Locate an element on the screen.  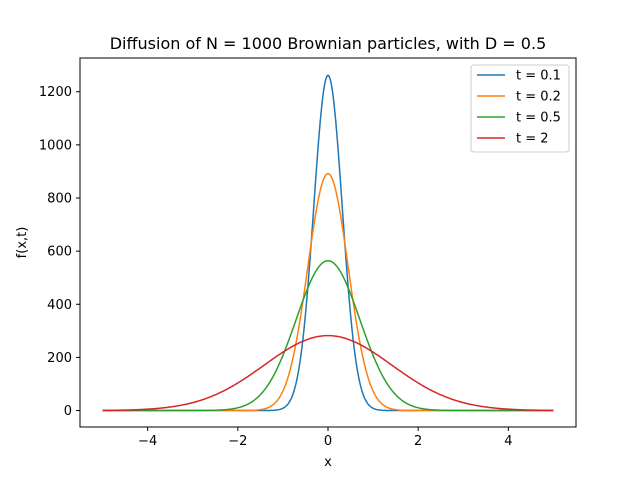
x-tick-label: 0 is located at coordinates (328, 441).